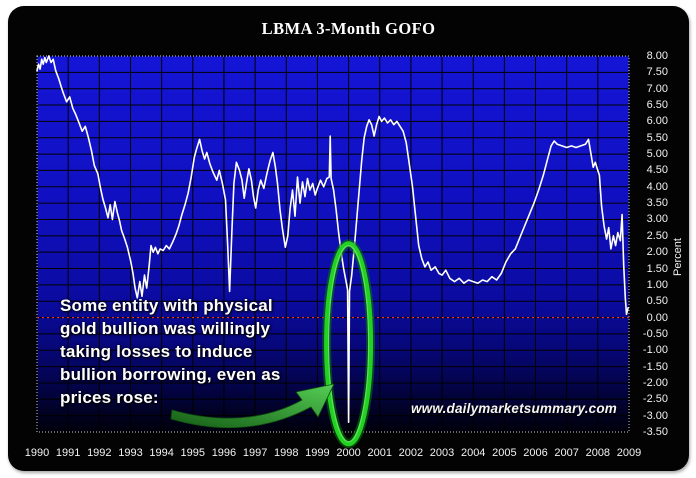 Image resolution: width=696 pixels, height=478 pixels. What do you see at coordinates (99, 453) in the screenshot?
I see `x-tick-label: 1992` at bounding box center [99, 453].